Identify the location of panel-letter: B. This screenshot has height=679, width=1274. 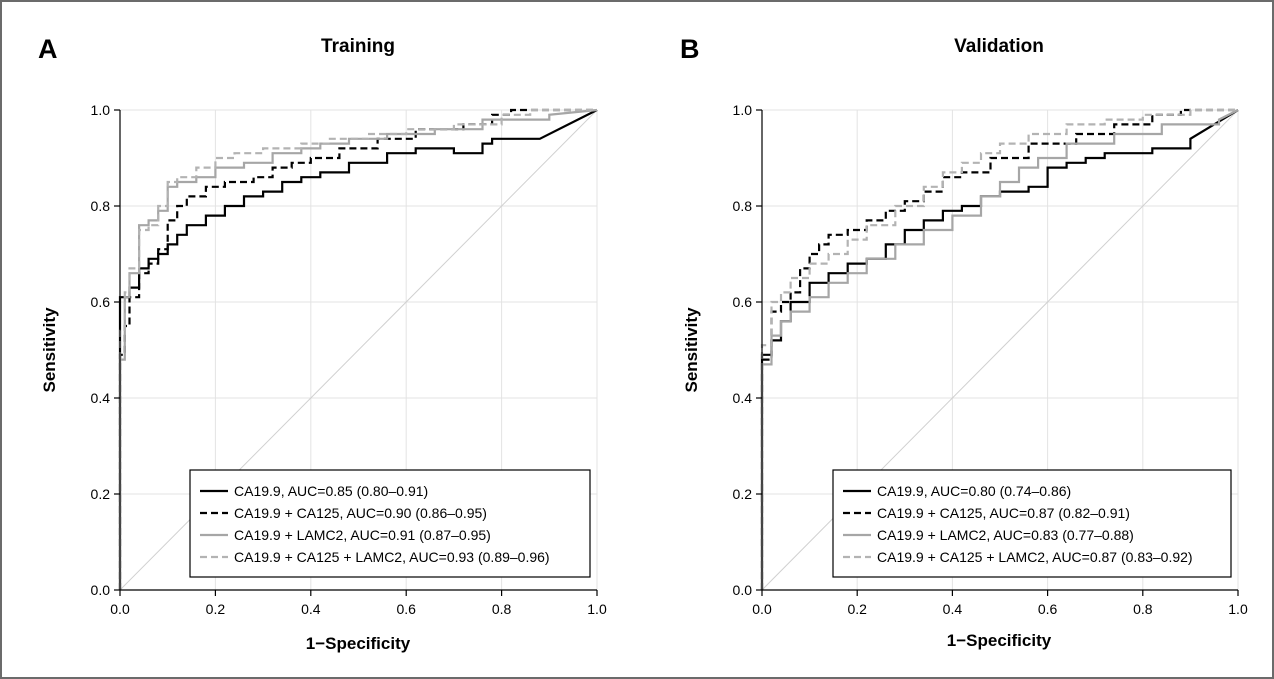
(690, 49).